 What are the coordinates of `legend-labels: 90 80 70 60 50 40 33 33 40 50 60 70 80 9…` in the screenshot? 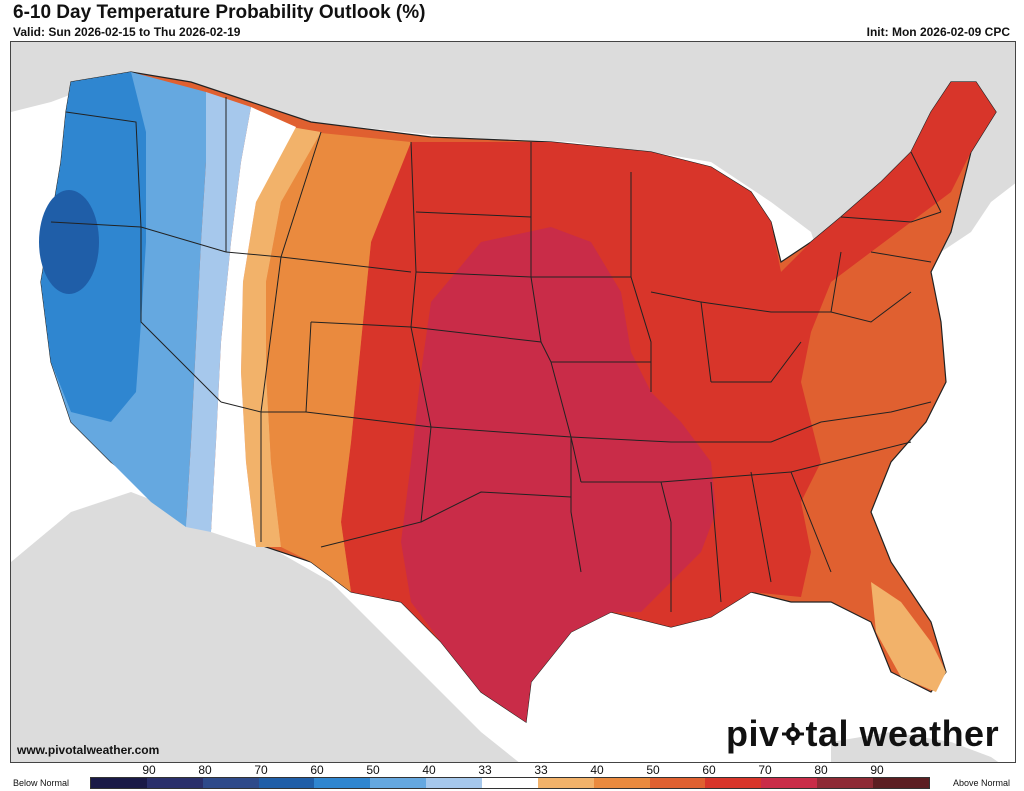 It's located at (512, 770).